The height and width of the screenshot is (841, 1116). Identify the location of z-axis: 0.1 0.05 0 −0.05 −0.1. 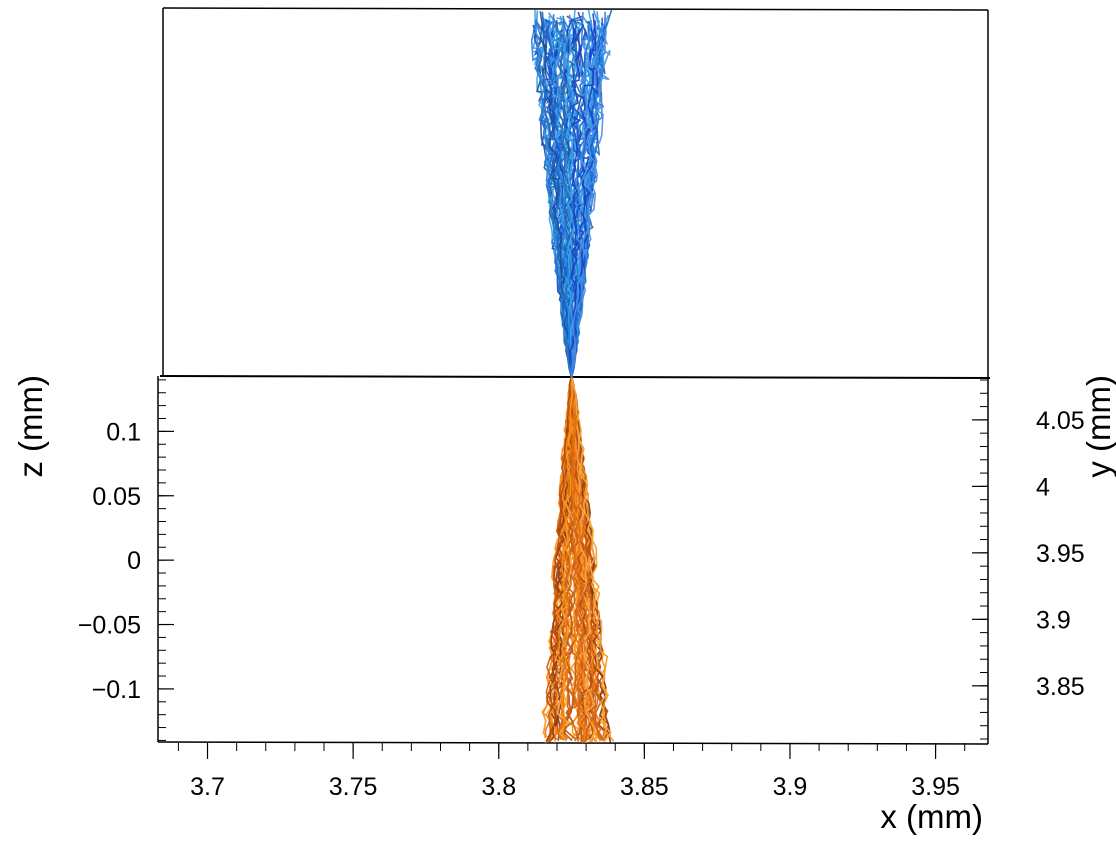
(126, 560).